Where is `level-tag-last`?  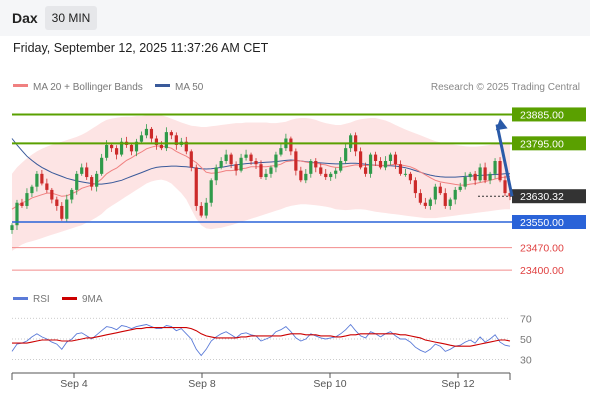 level-tag-last is located at coordinates (549, 196).